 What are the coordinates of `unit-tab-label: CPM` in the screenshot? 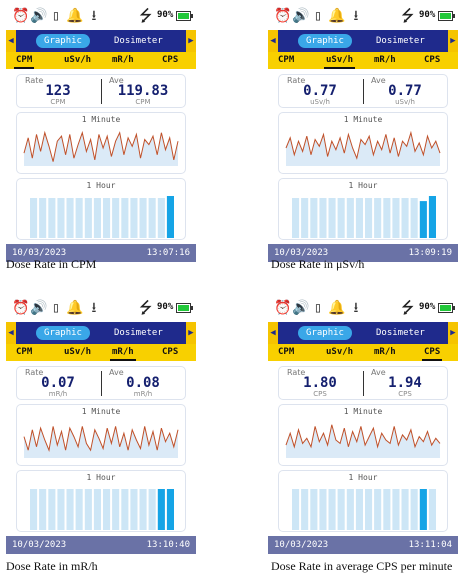 It's located at (286, 60).